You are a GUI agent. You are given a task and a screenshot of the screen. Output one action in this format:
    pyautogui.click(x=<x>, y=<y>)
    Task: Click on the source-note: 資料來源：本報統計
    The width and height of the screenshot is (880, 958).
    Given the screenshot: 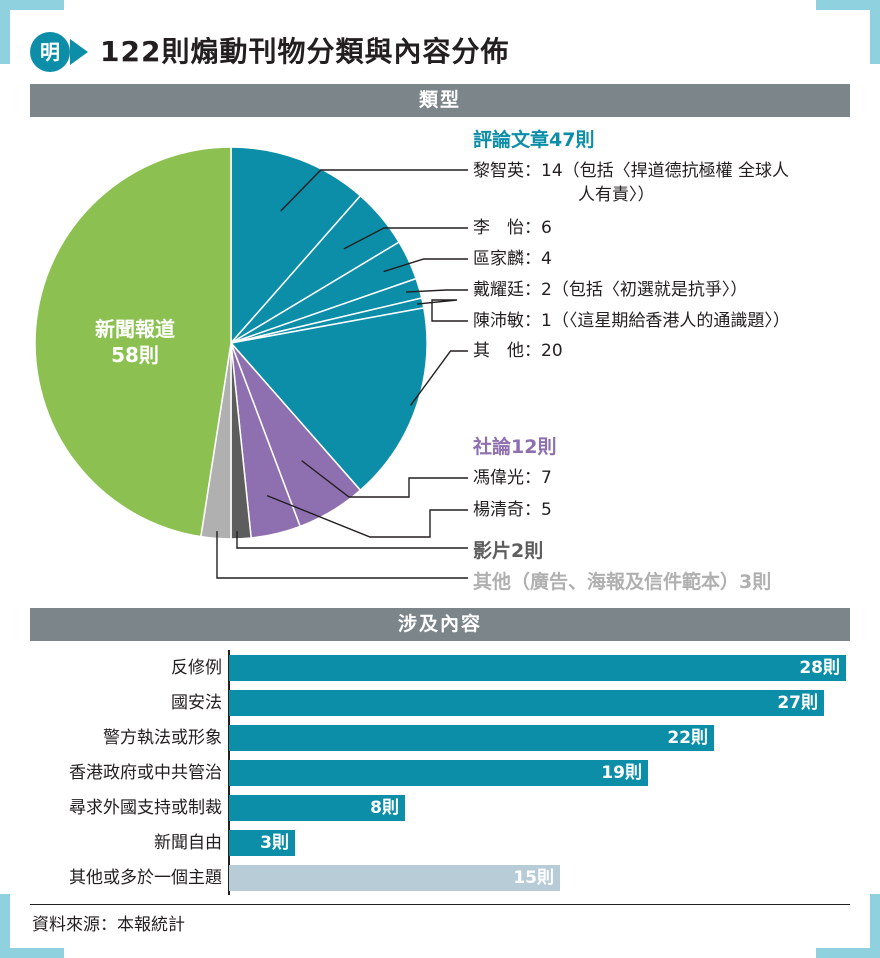 What is the action you would take?
    pyautogui.click(x=108, y=925)
    